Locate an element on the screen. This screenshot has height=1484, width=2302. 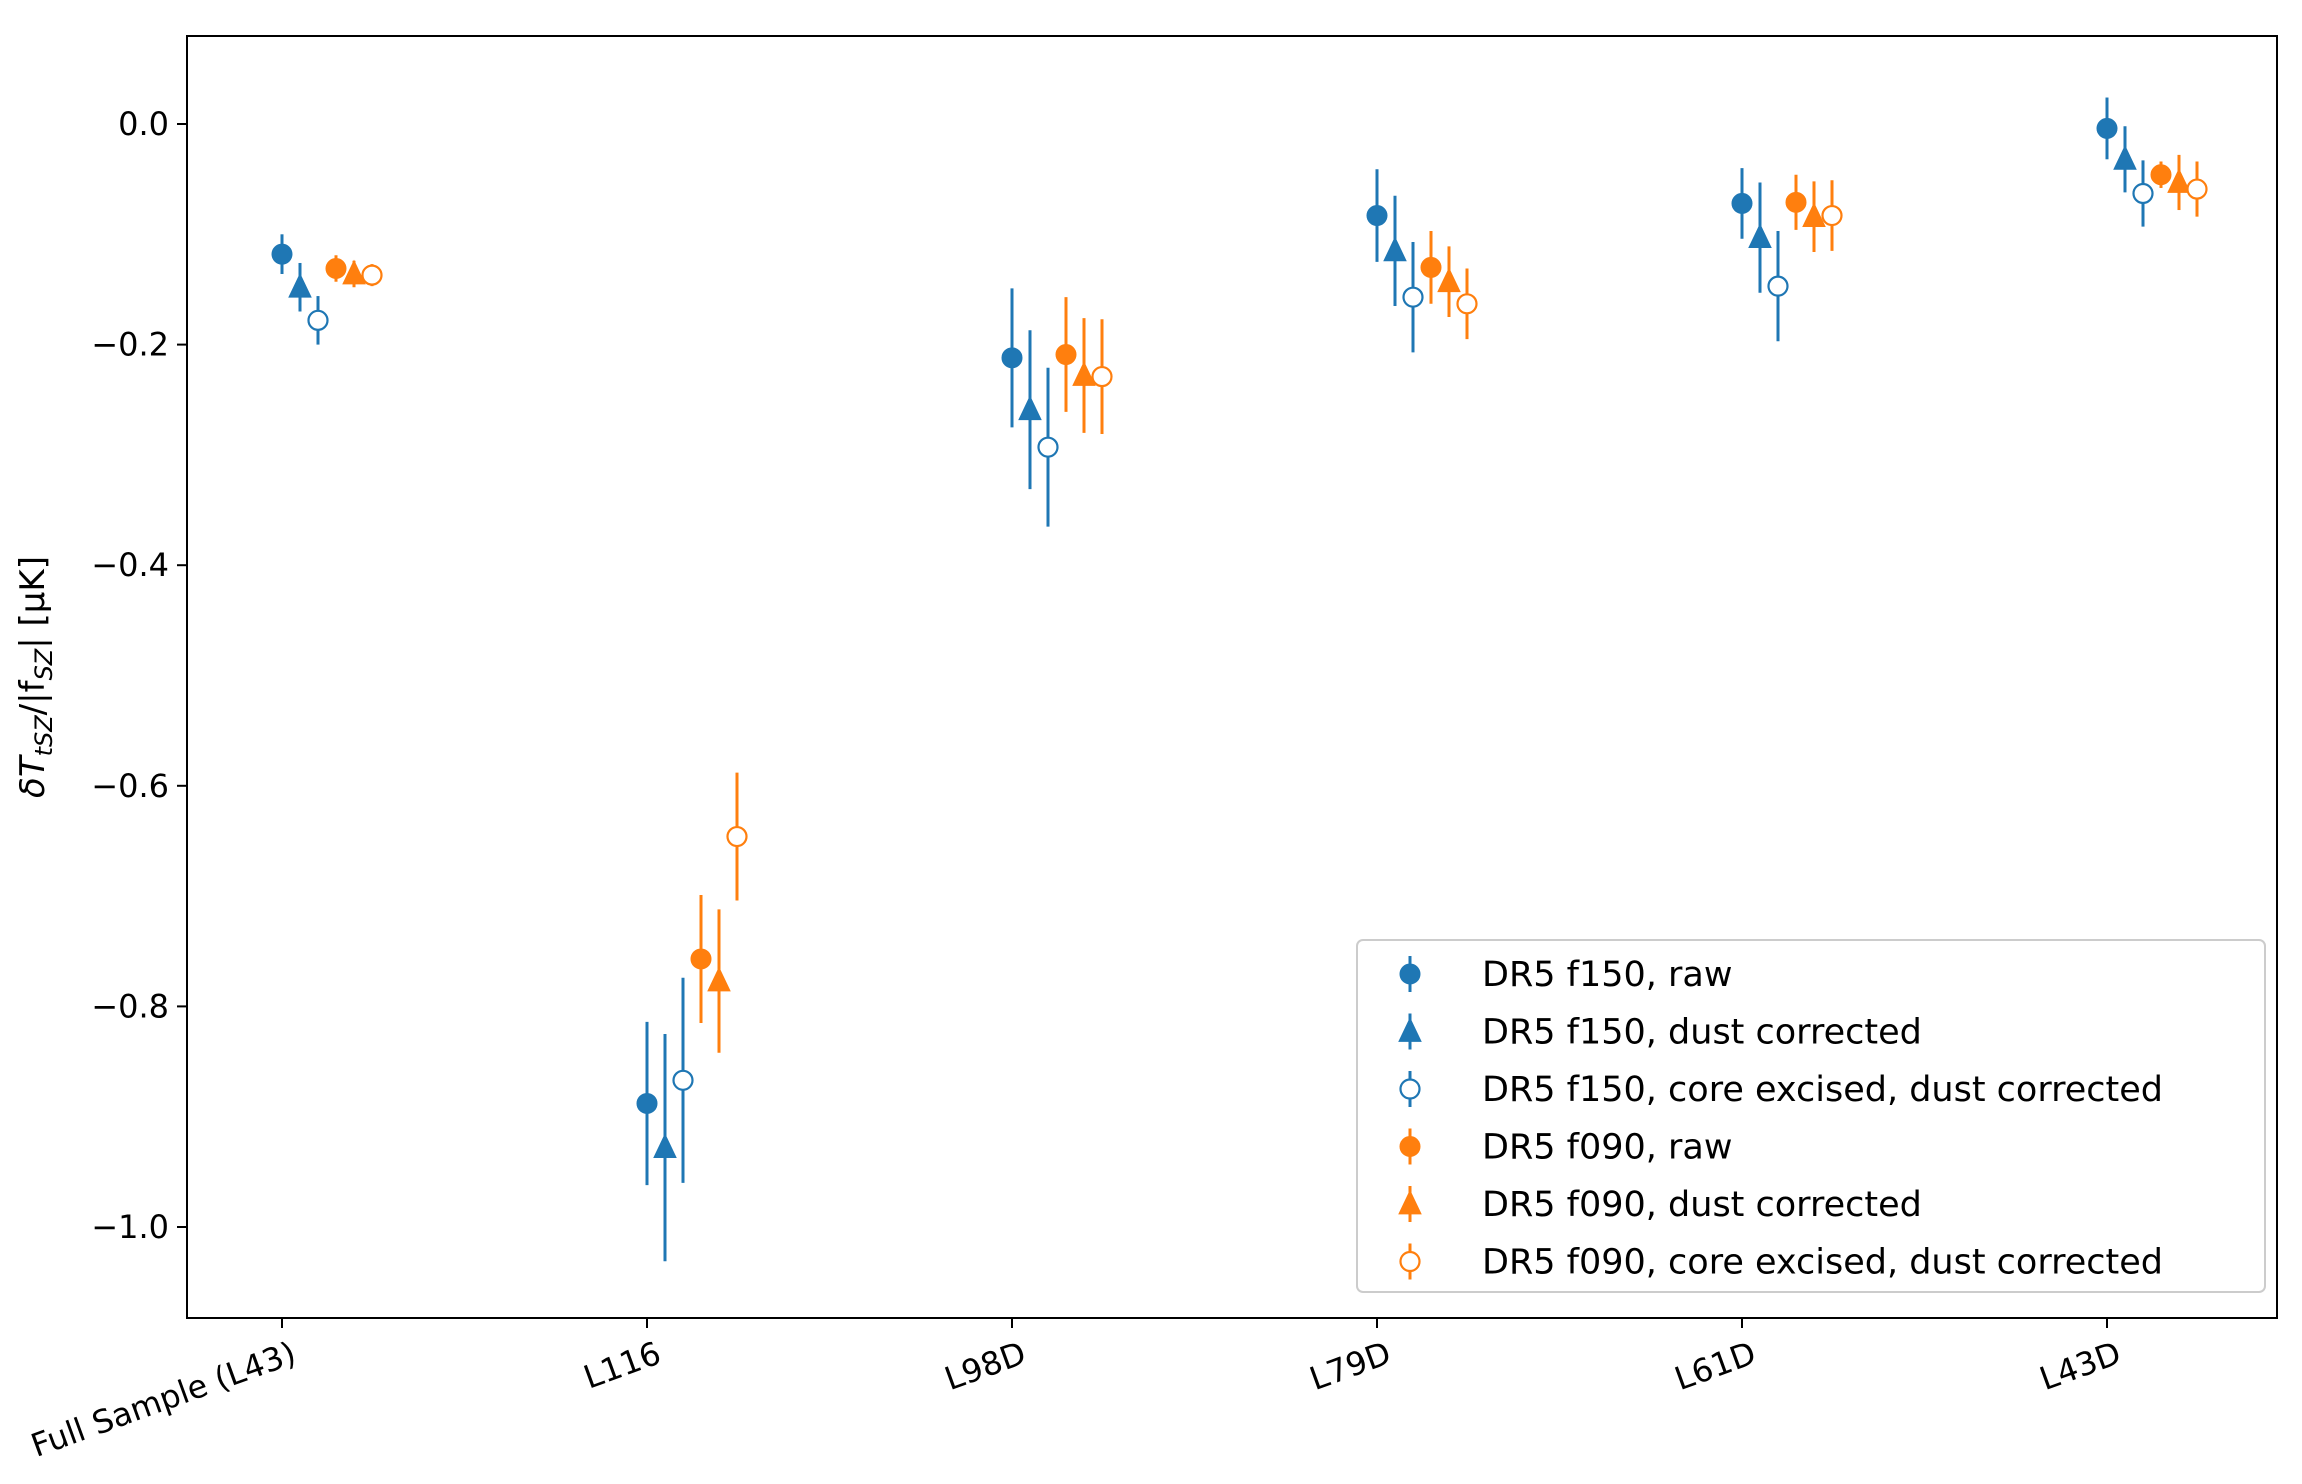
legend-label: DR5 f090, raw is located at coordinates (1607, 1148).